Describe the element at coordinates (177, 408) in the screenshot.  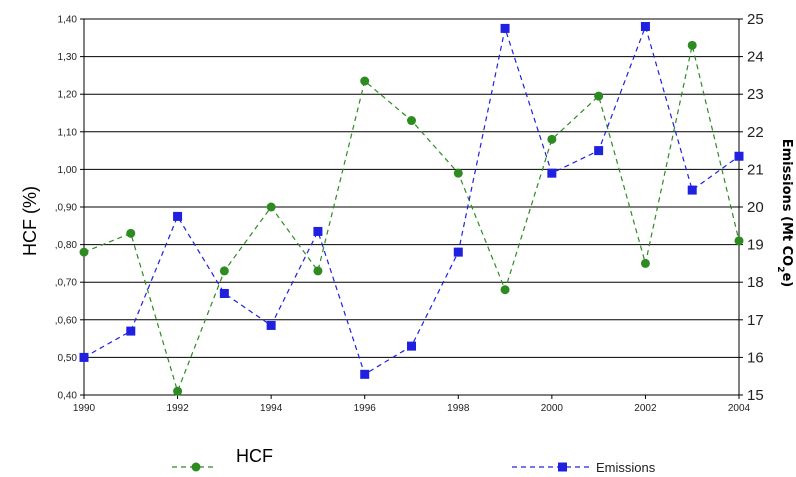
I see `x-tick-label: 1992` at that location.